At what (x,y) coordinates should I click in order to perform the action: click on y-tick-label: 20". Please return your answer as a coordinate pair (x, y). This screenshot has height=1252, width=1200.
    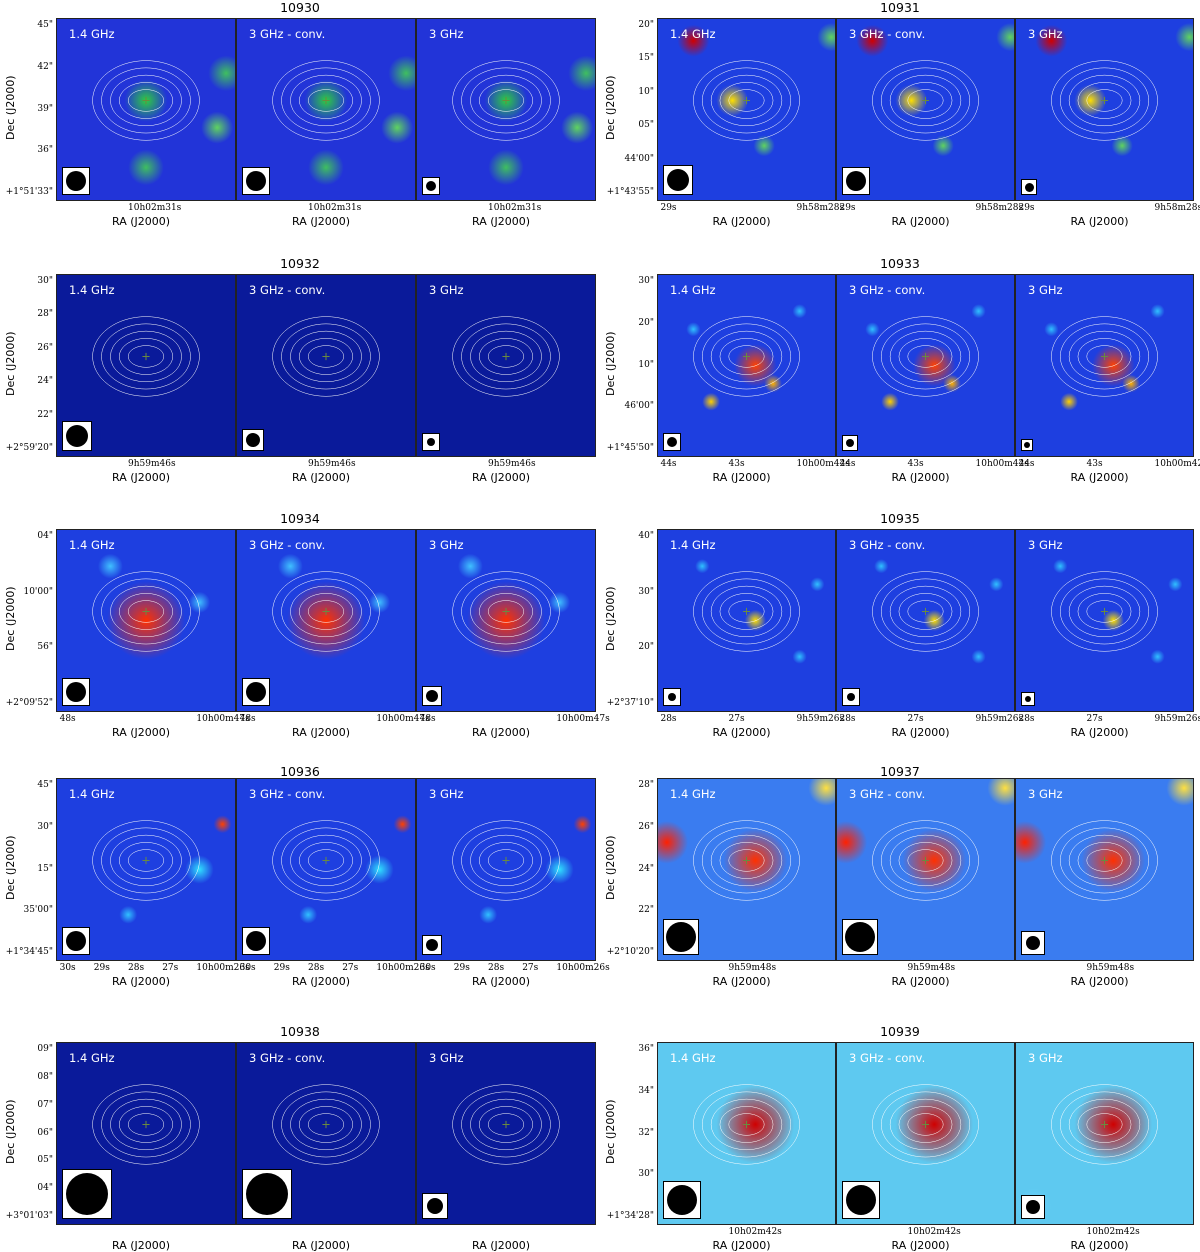
    Looking at the image, I should click on (646, 322).